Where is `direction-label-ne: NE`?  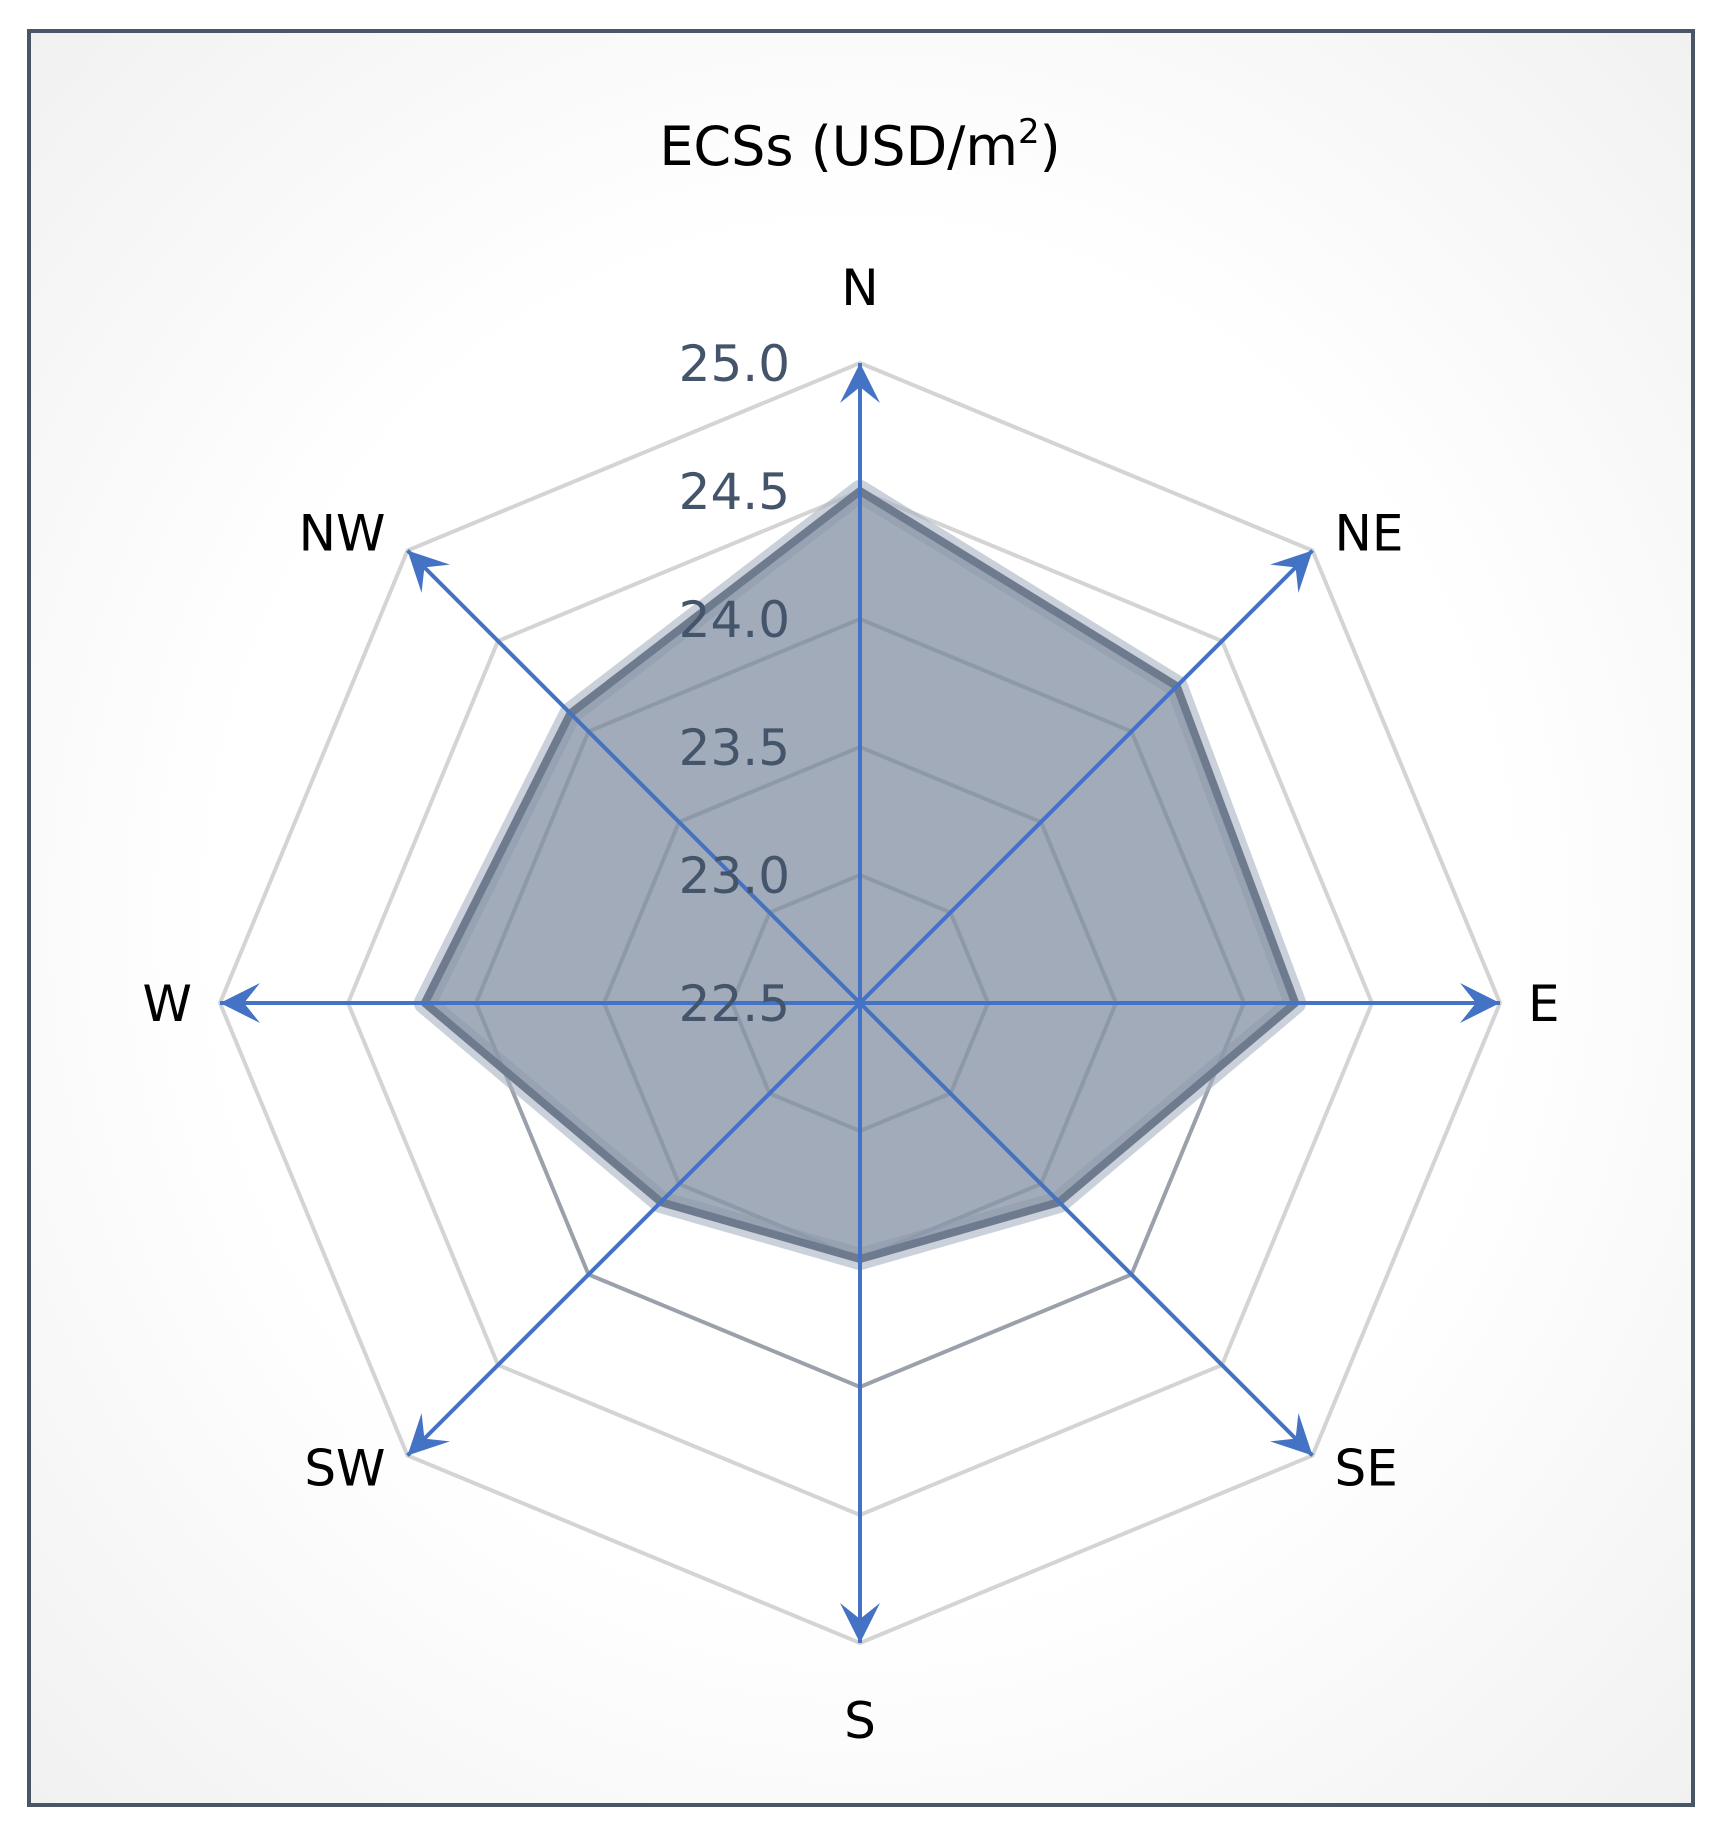
direction-label-ne: NE is located at coordinates (1369, 534).